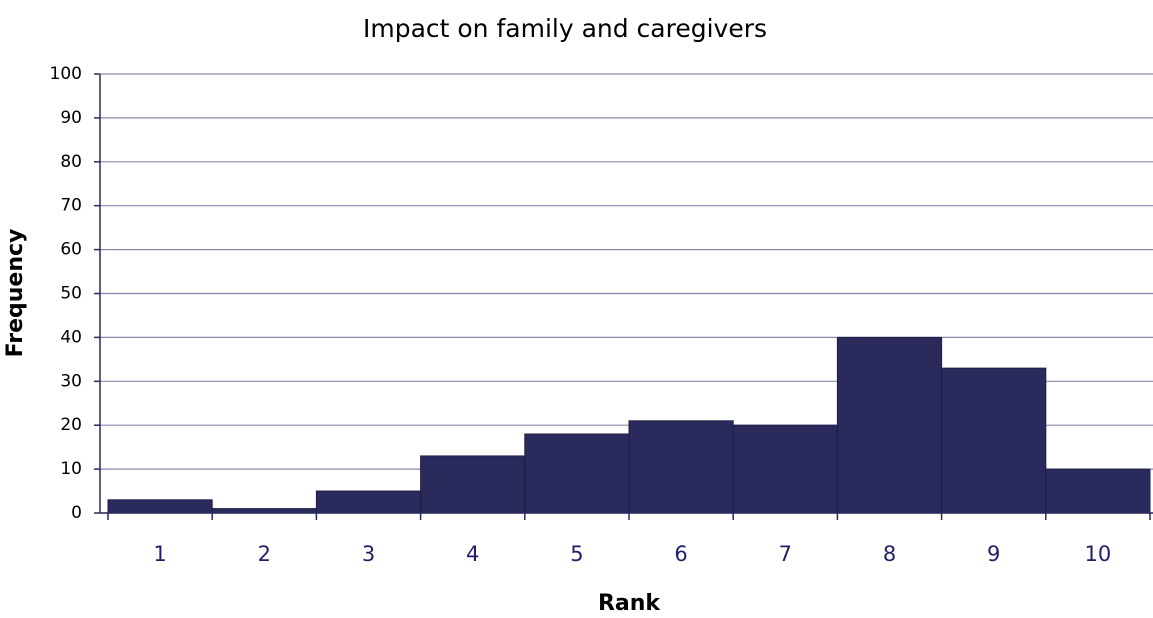 The width and height of the screenshot is (1153, 618). Describe the element at coordinates (159, 554) in the screenshot. I see `x-tick-label: 1` at that location.